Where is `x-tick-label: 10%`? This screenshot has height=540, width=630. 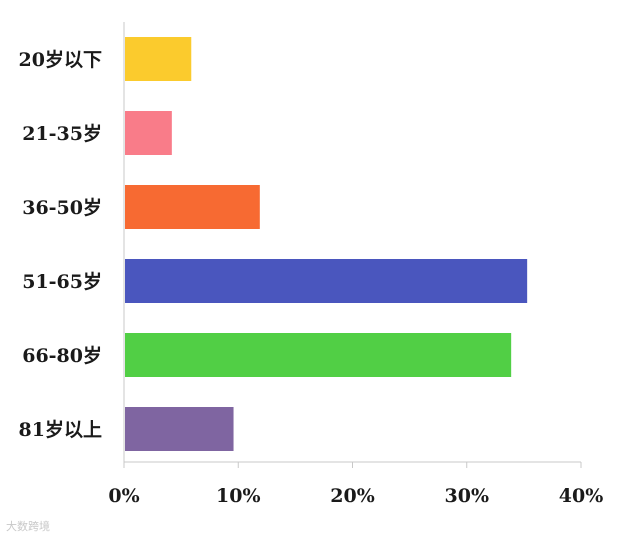
x-tick-label: 10% is located at coordinates (238, 496).